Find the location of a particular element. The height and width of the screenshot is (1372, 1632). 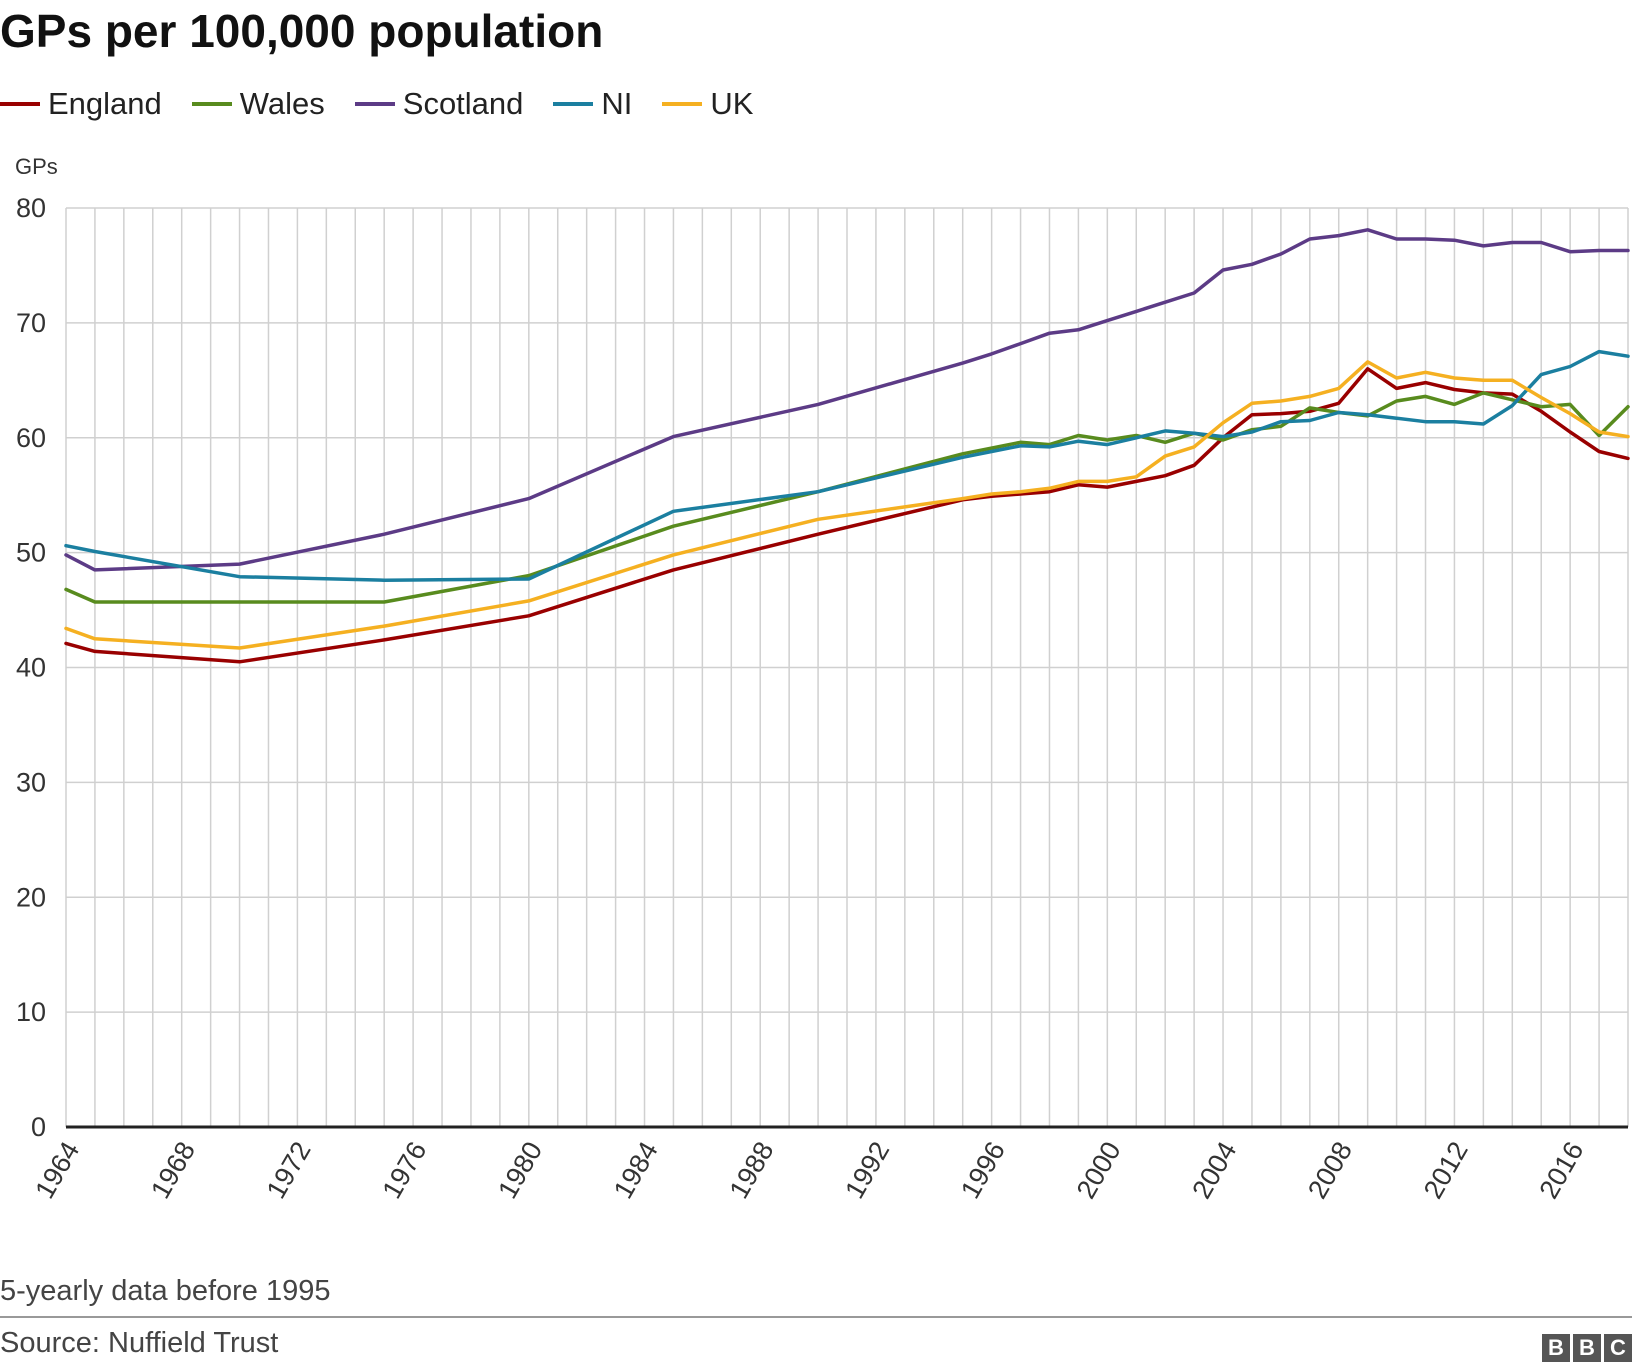

x-tick-label: 1980 is located at coordinates (520, 1170).